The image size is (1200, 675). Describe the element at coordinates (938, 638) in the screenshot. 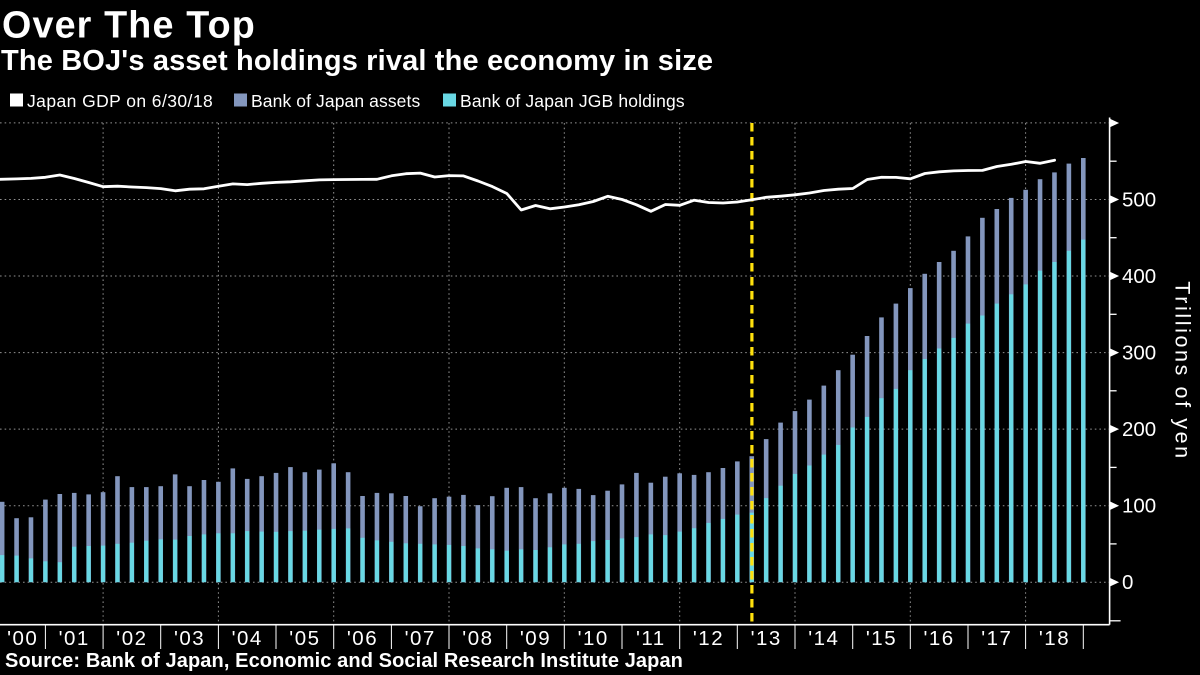

I see `svg-text: '16` at that location.